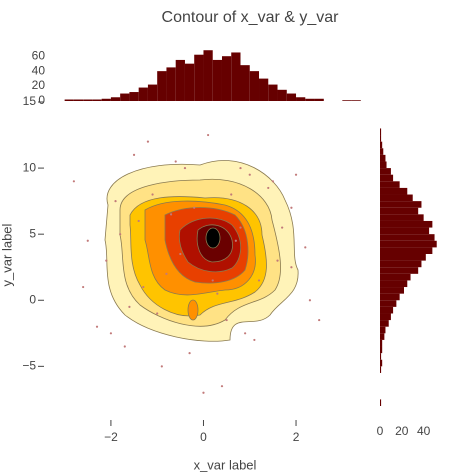 Image resolution: width=451 pixels, height=476 pixels. What do you see at coordinates (424, 431) in the screenshot?
I see `x-tick-label: 40` at bounding box center [424, 431].